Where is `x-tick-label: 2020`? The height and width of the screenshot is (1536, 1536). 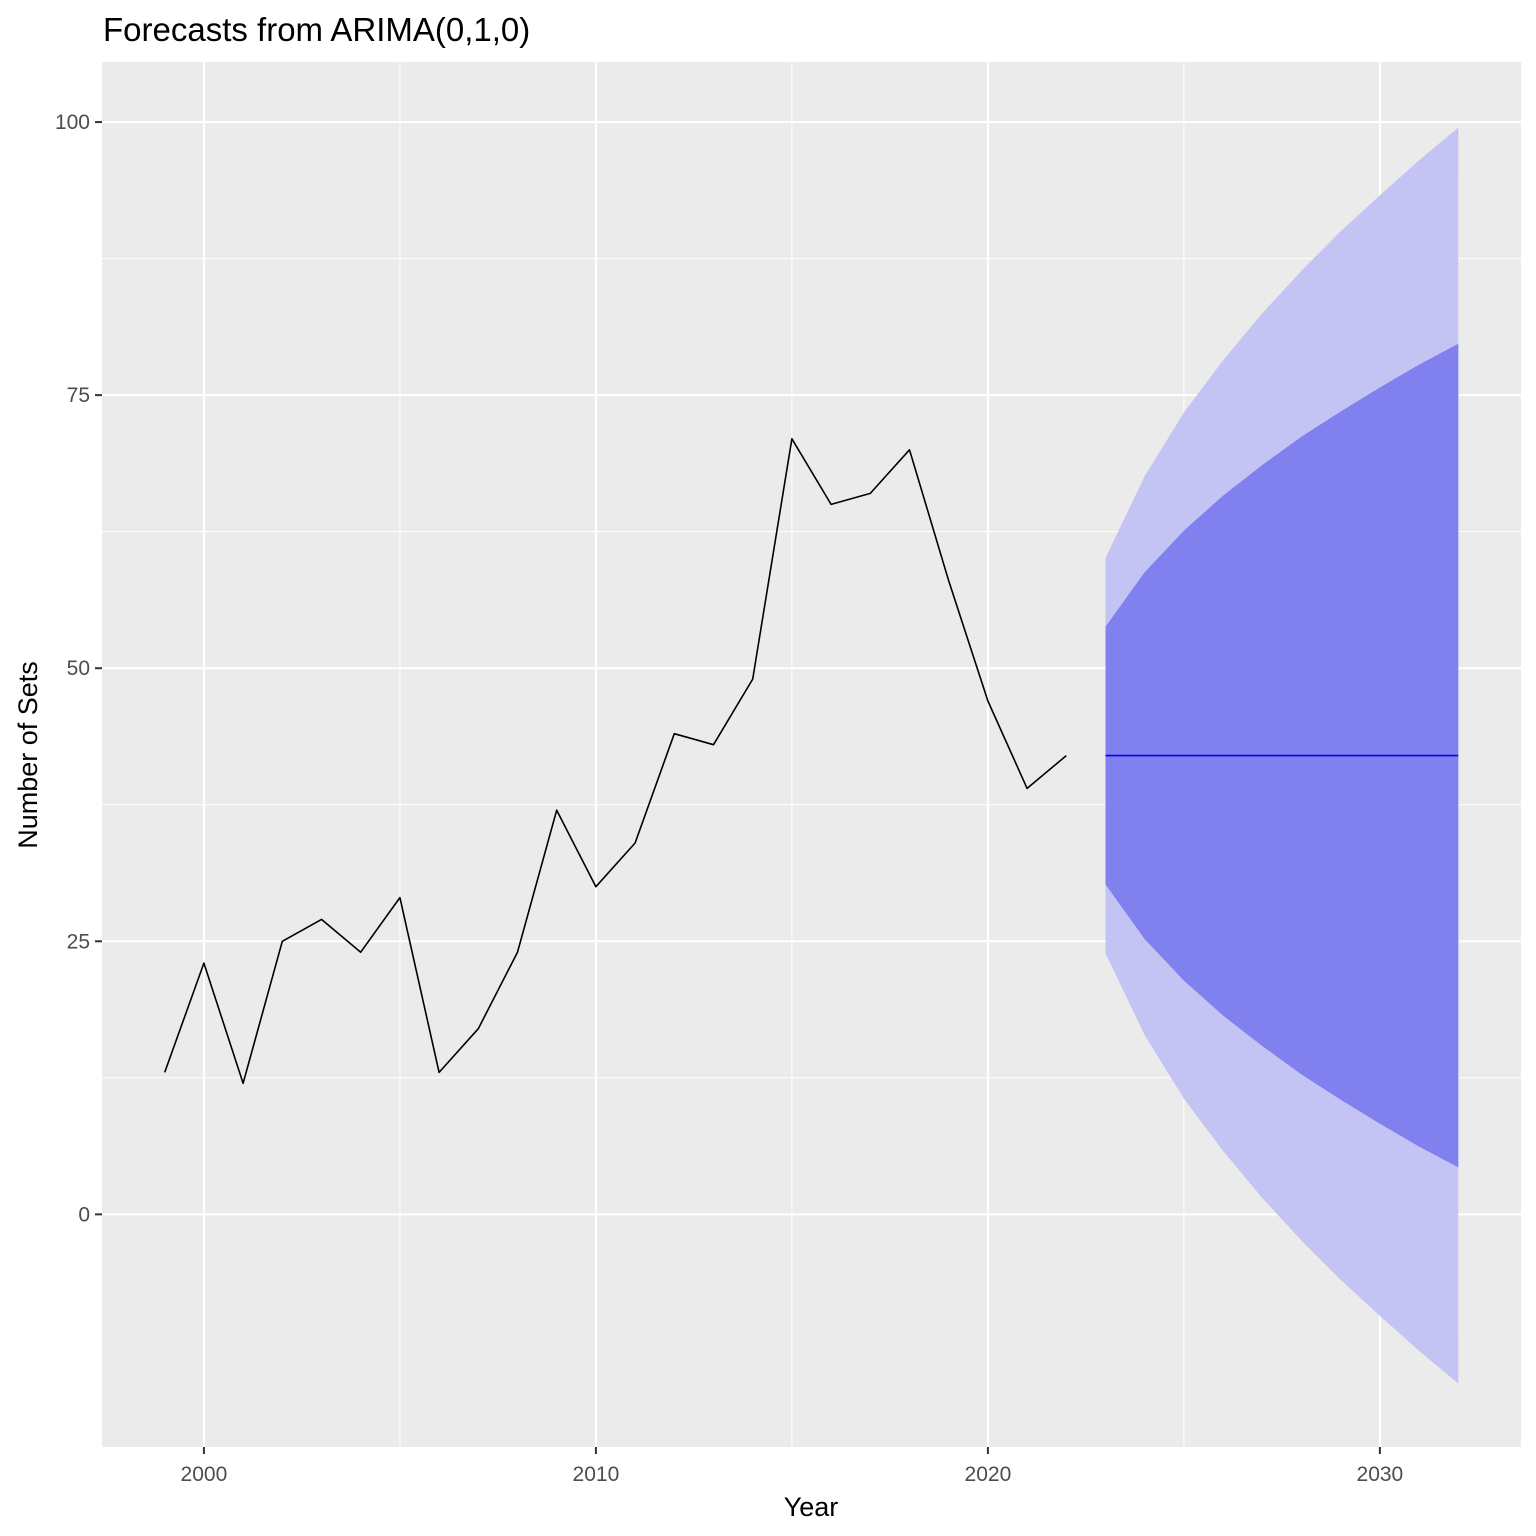
x-tick-label: 2020 is located at coordinates (988, 1474).